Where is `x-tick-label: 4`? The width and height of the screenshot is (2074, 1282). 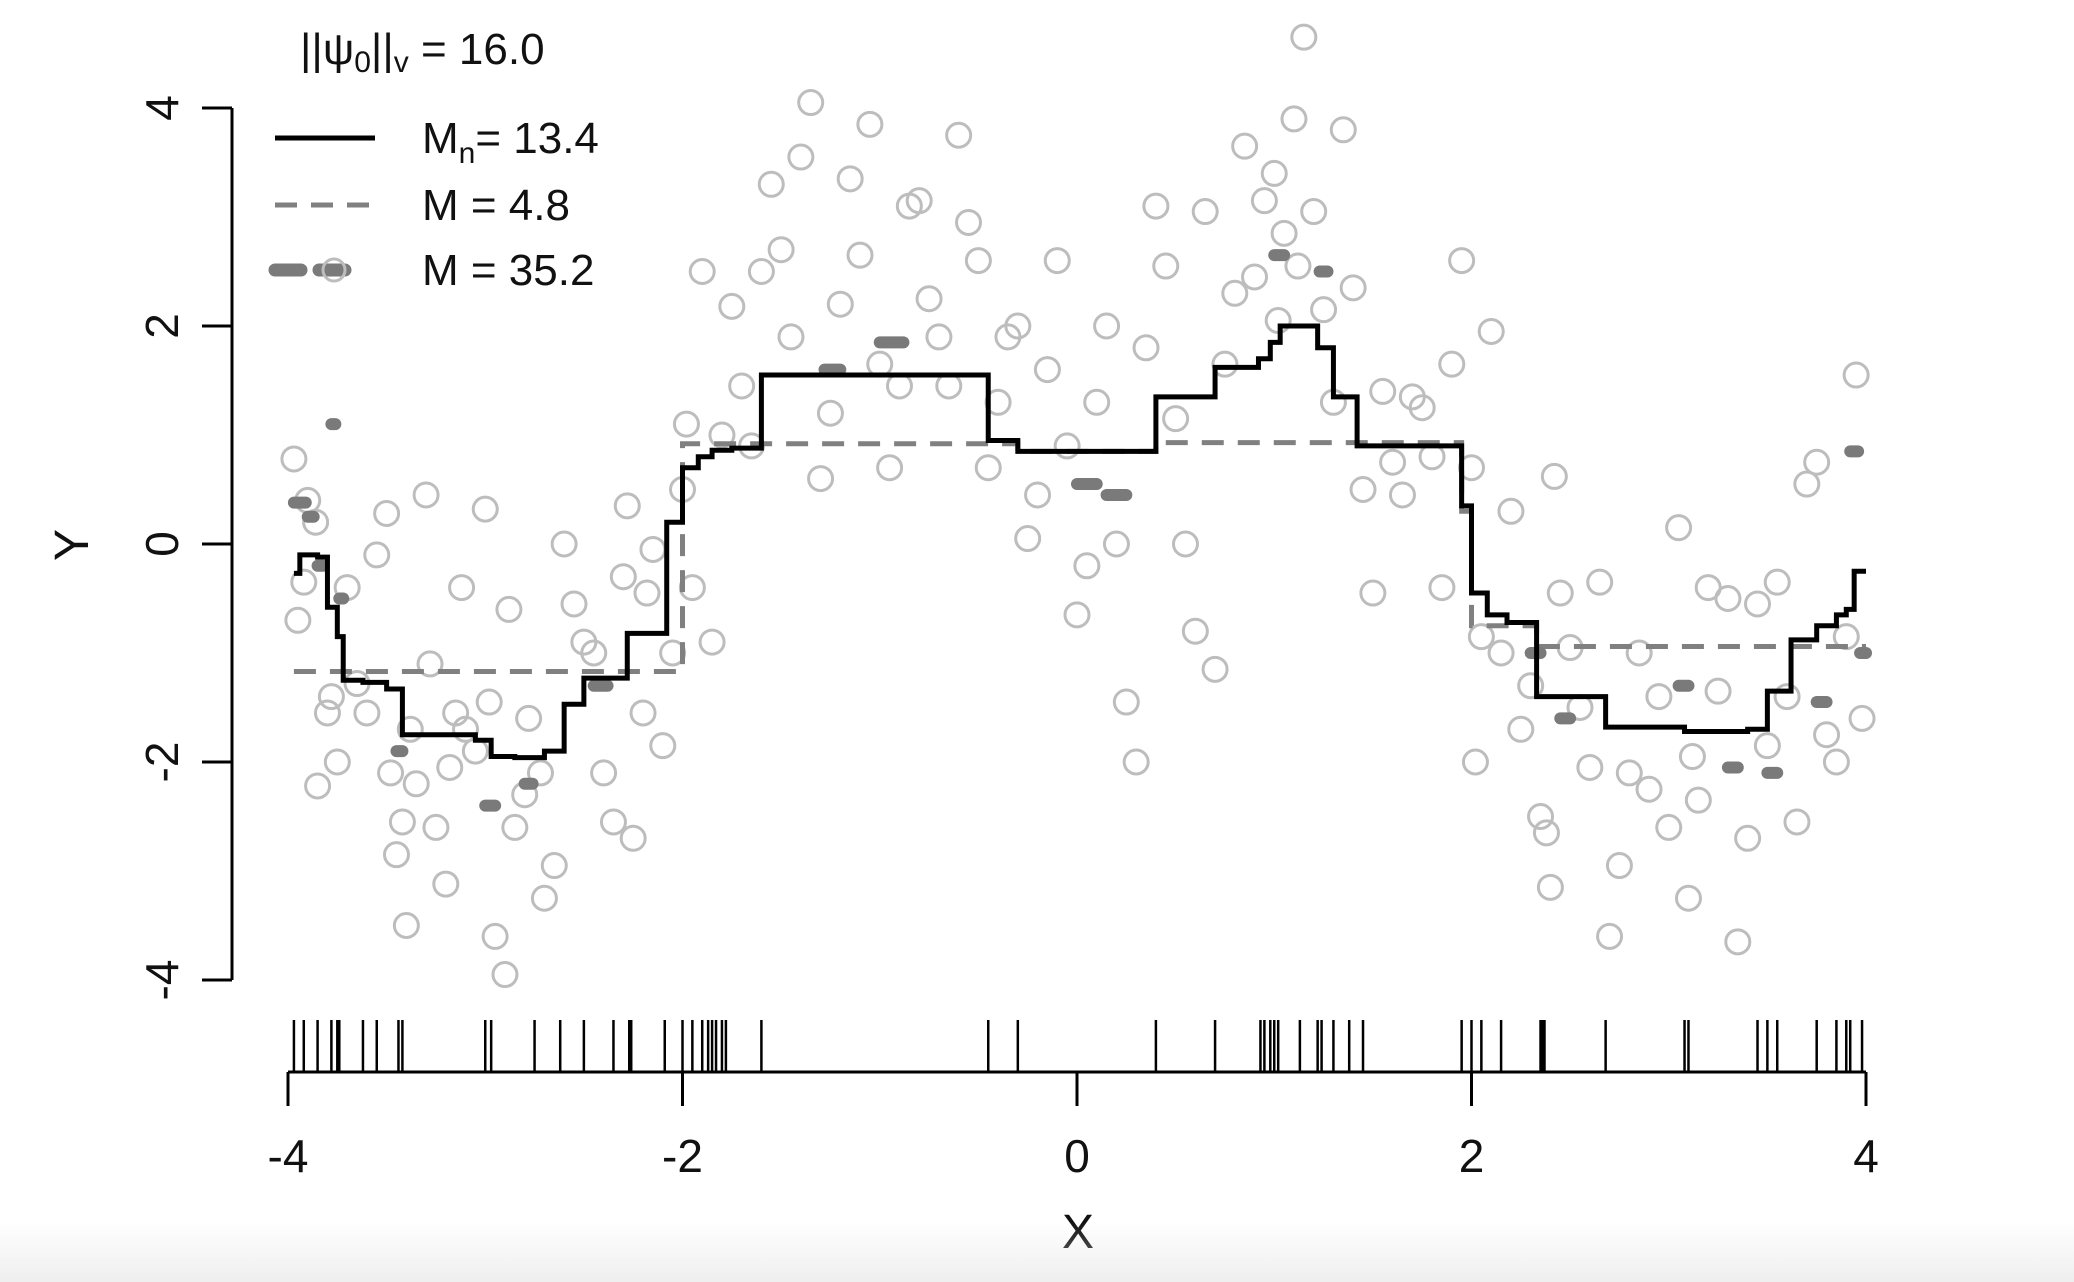 x-tick-label: 4 is located at coordinates (1866, 1156).